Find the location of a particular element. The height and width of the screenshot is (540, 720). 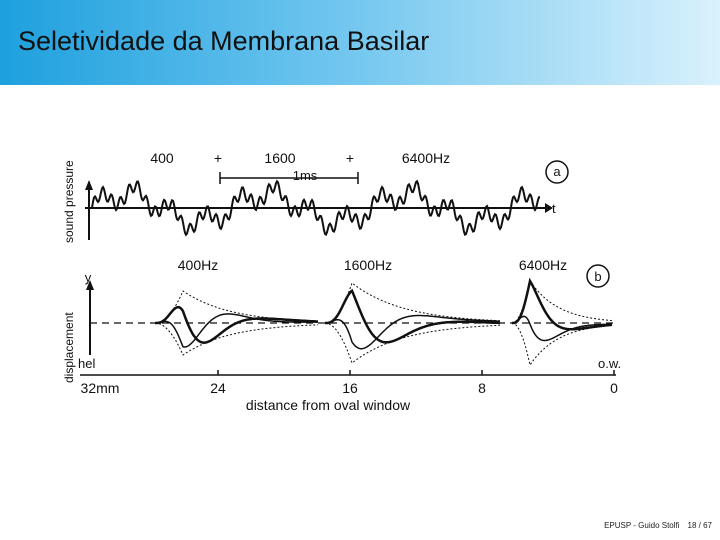

panel-a-axes is located at coordinates (327, 200).